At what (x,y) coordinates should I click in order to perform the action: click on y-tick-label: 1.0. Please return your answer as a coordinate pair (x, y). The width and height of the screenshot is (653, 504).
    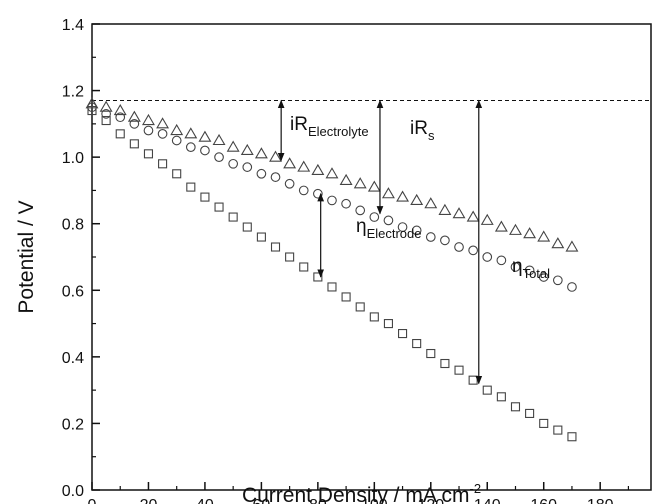
    Looking at the image, I should click on (73, 158).